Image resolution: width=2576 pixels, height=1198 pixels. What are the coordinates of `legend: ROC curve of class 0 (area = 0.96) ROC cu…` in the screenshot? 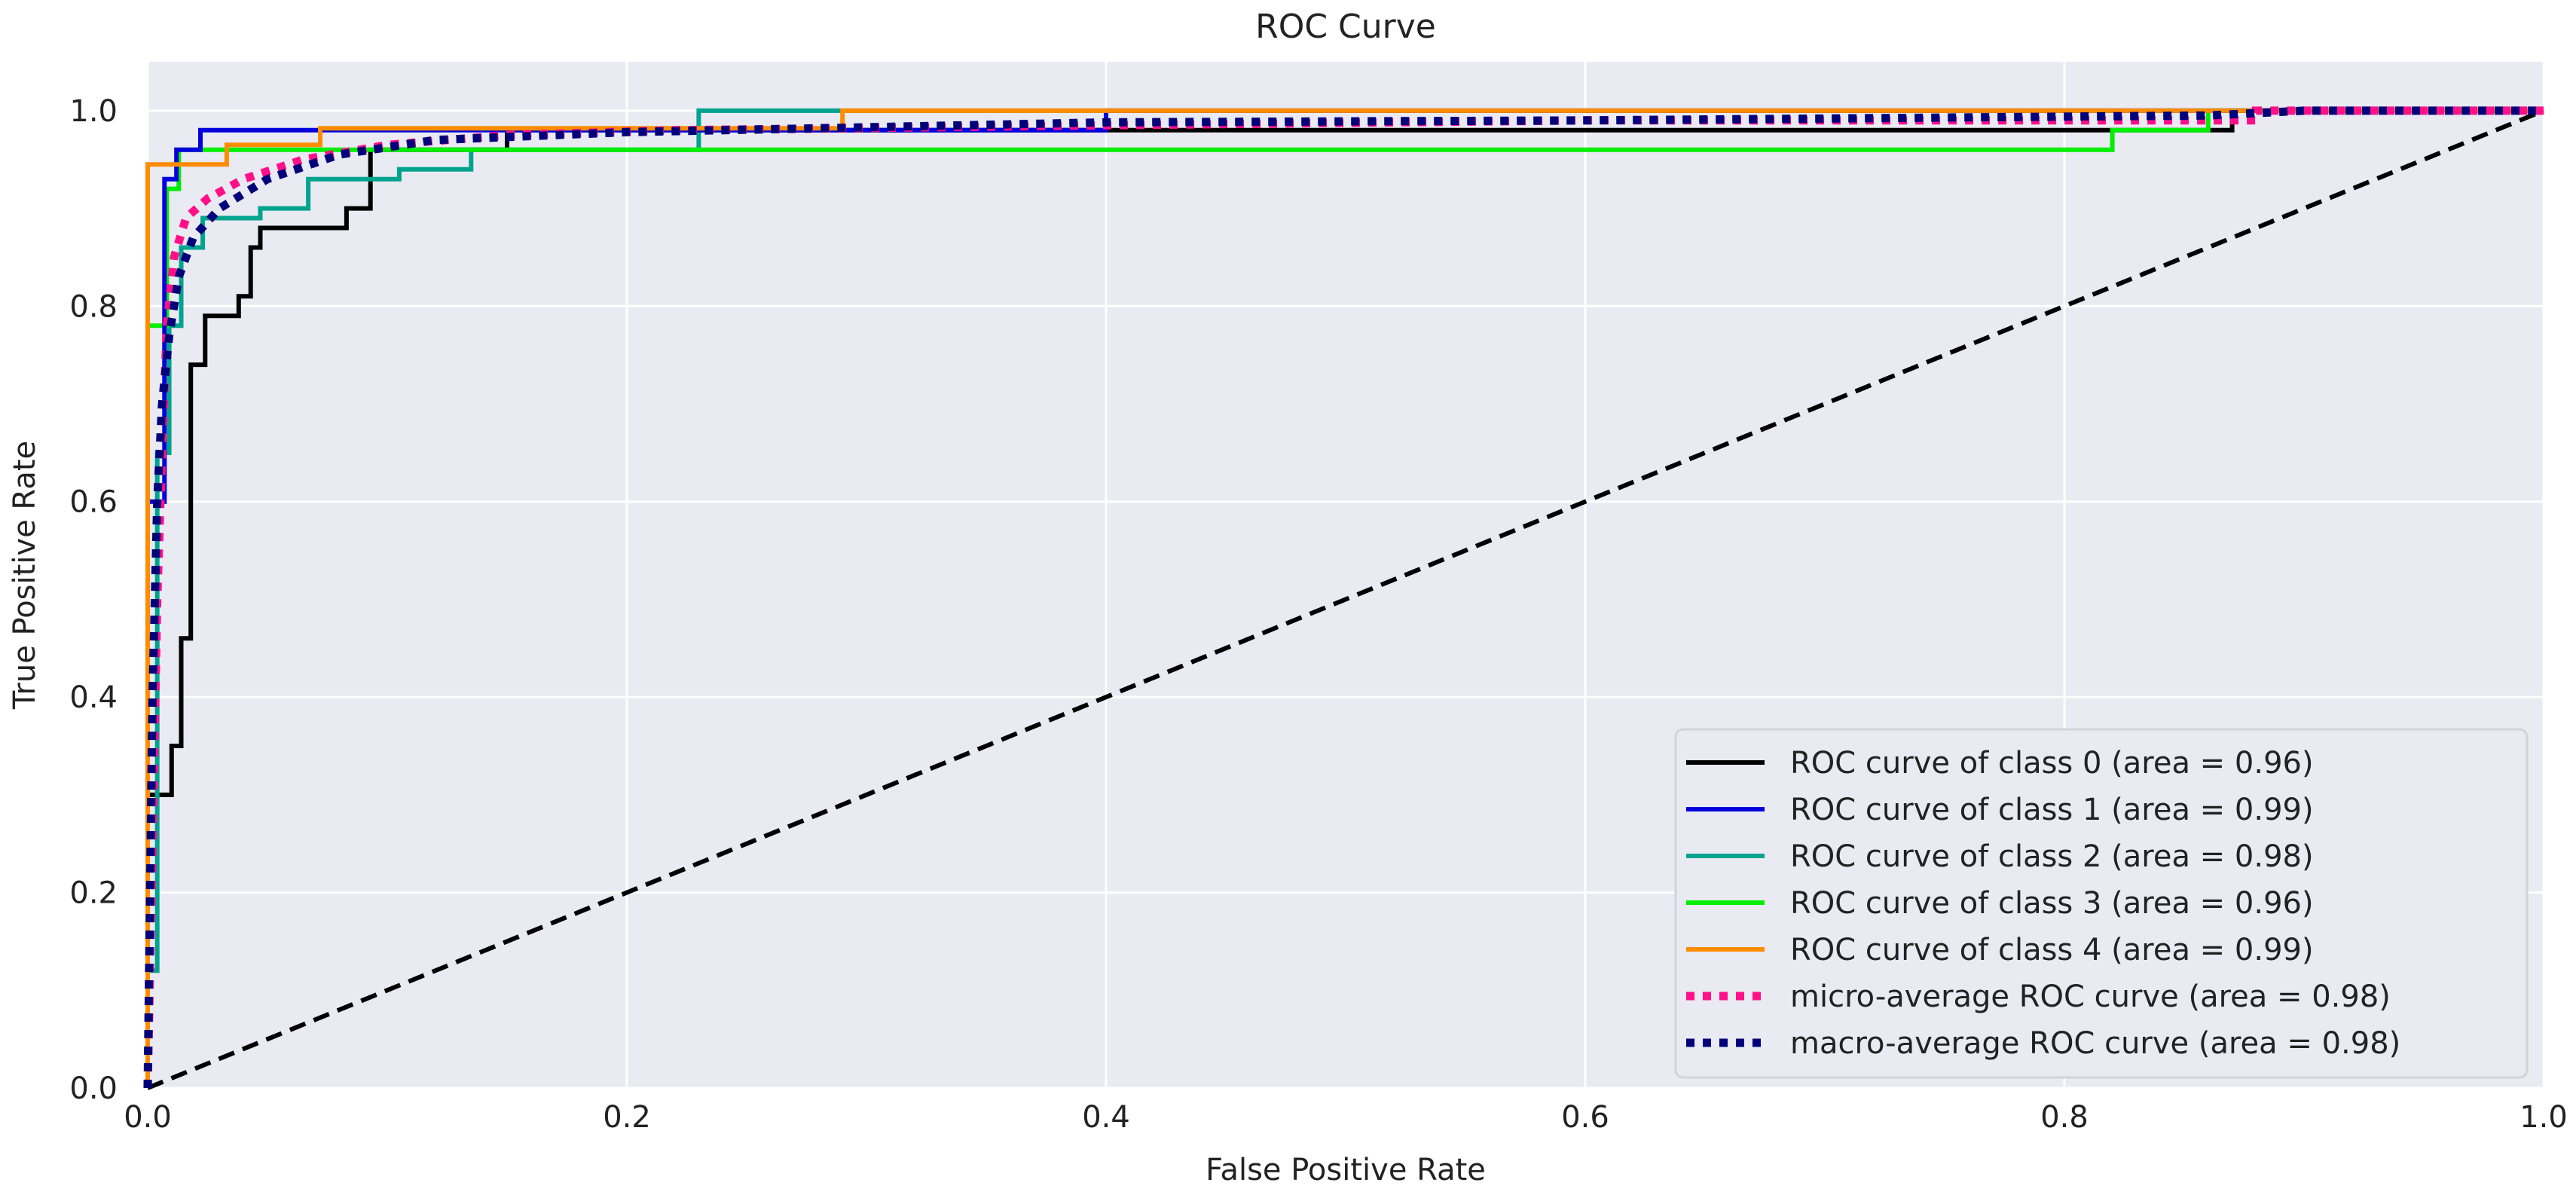 It's located at (2101, 904).